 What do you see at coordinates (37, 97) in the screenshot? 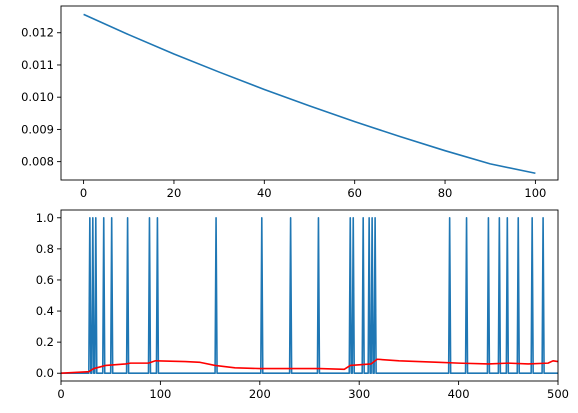
I see `y-tick-label: 0.010` at bounding box center [37, 97].